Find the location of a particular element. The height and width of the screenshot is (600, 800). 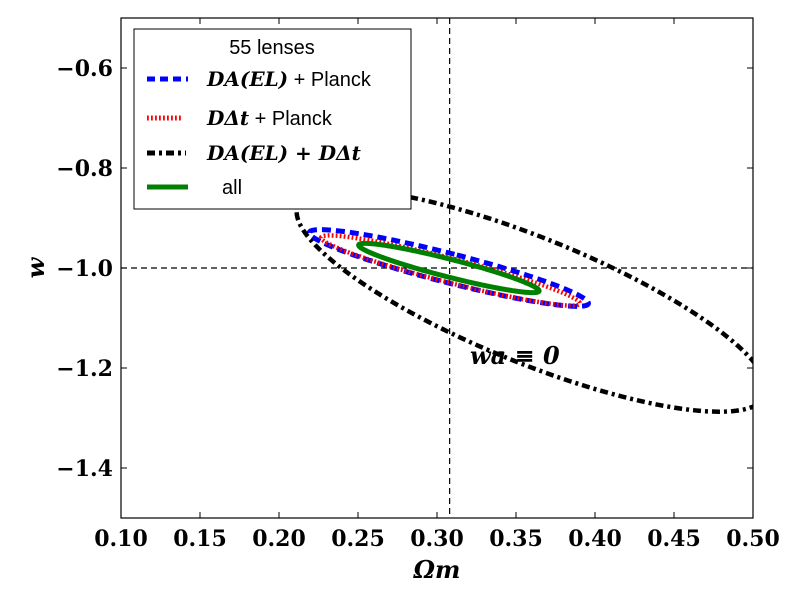

y-tick-label: −1.0 is located at coordinates (84, 269).